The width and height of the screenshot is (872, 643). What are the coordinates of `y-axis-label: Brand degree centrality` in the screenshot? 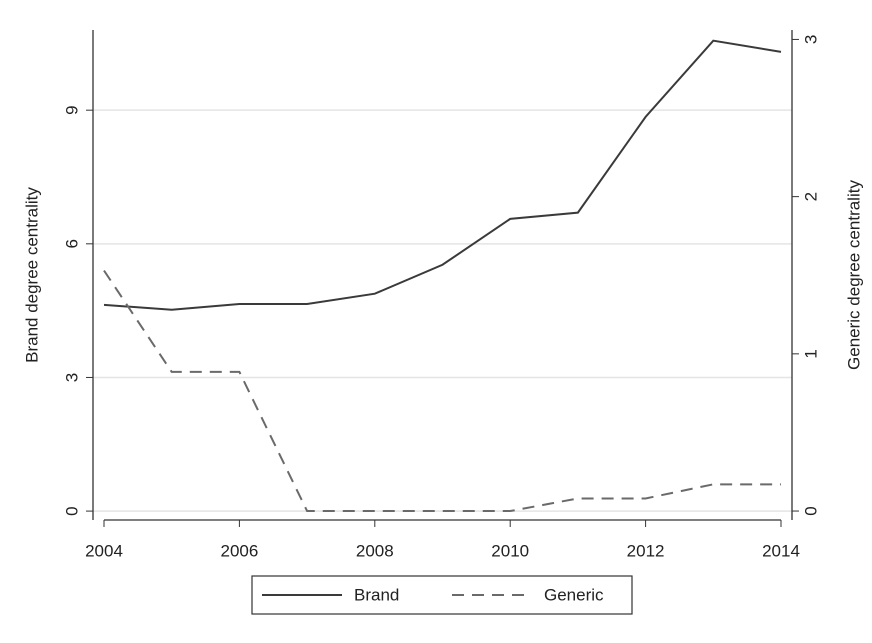 It's located at (31, 275).